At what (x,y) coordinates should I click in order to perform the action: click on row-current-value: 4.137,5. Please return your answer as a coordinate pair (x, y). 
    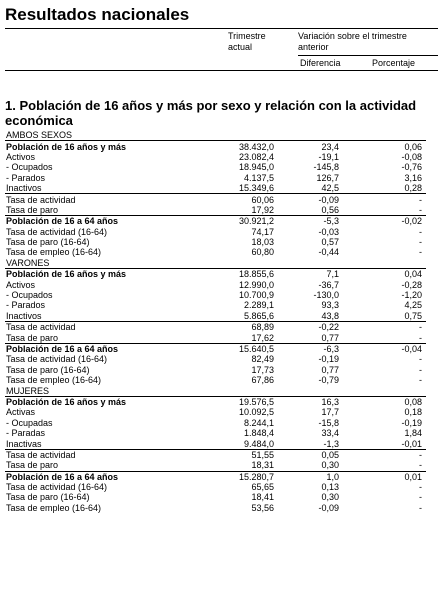
    Looking at the image, I should click on (258, 177).